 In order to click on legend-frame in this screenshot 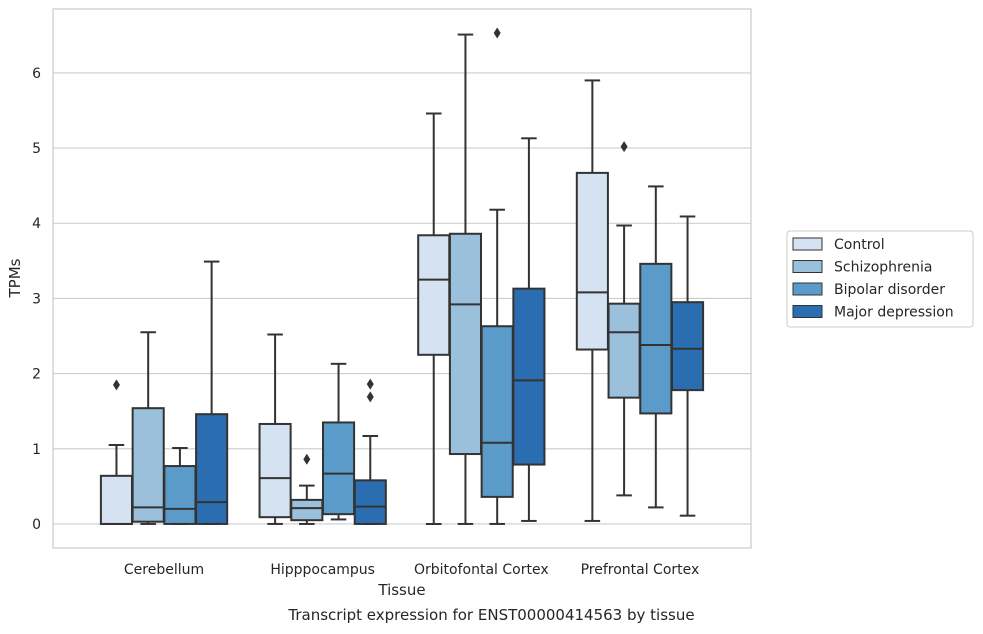, I will do `click(880, 279)`.